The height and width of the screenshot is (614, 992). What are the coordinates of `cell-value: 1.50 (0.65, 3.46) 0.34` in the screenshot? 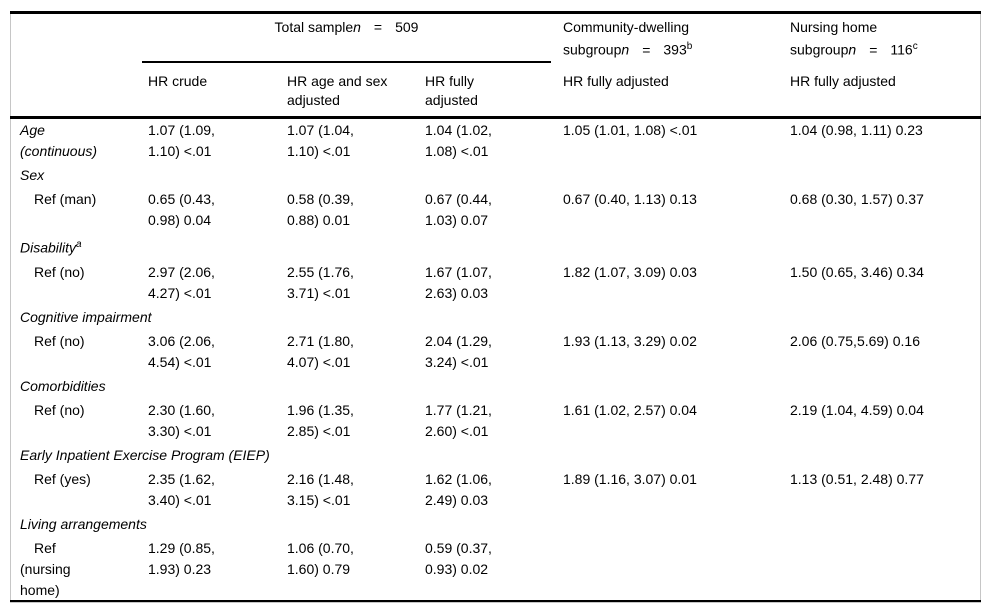 It's located at (857, 271).